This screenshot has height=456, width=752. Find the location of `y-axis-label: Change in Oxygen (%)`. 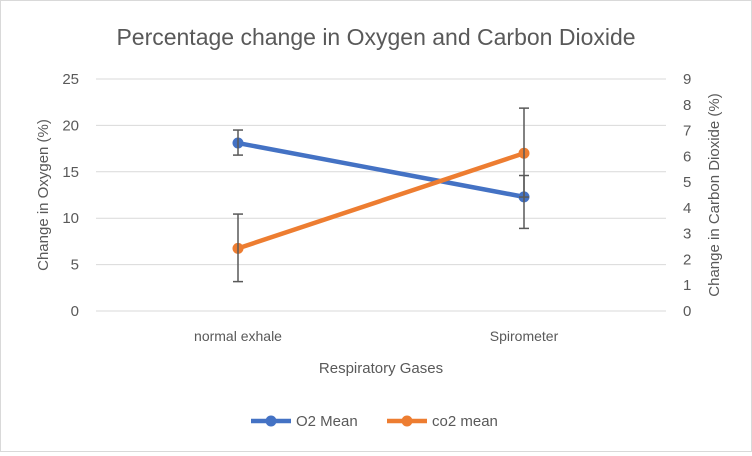

y-axis-label: Change in Oxygen (%) is located at coordinates (43, 195).